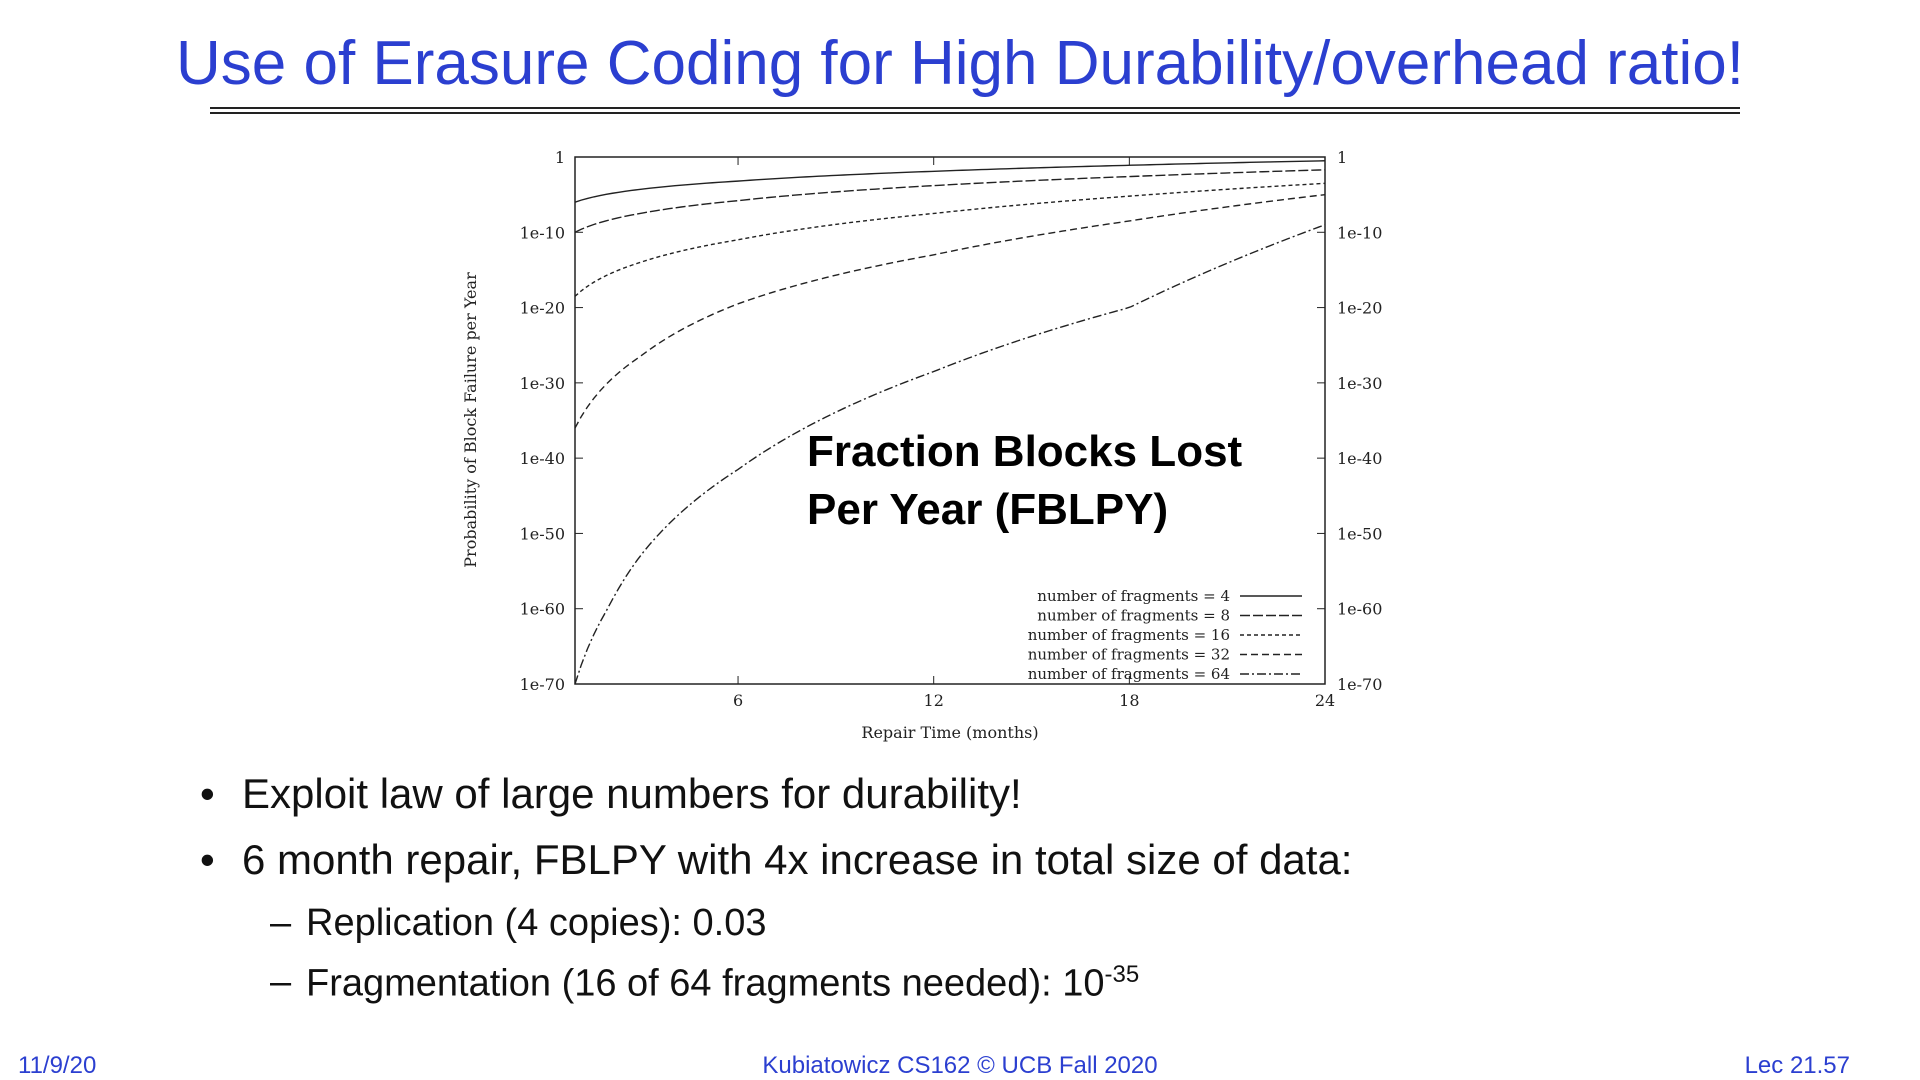 This screenshot has height=1080, width=1920. What do you see at coordinates (776, 923) in the screenshot?
I see `sub-bullet-item: – Replication (4 copies): 0.03` at bounding box center [776, 923].